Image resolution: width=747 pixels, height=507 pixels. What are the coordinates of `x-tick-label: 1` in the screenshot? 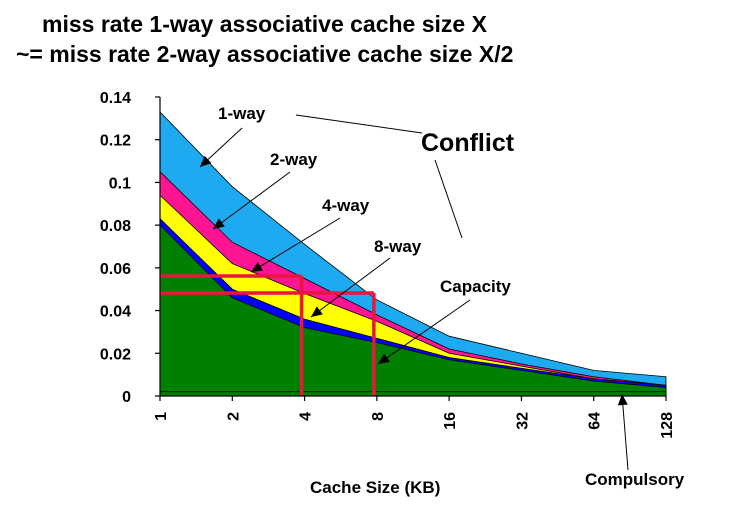 It's located at (161, 416).